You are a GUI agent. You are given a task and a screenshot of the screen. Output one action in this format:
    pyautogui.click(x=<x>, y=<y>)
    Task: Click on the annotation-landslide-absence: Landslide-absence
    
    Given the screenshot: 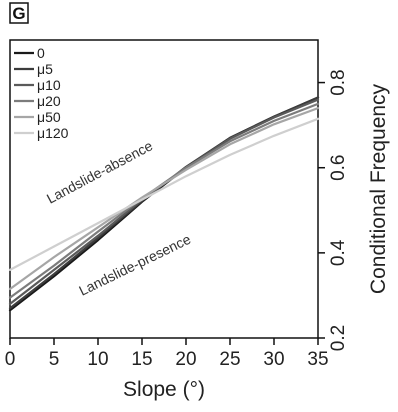 What is the action you would take?
    pyautogui.click(x=99, y=171)
    